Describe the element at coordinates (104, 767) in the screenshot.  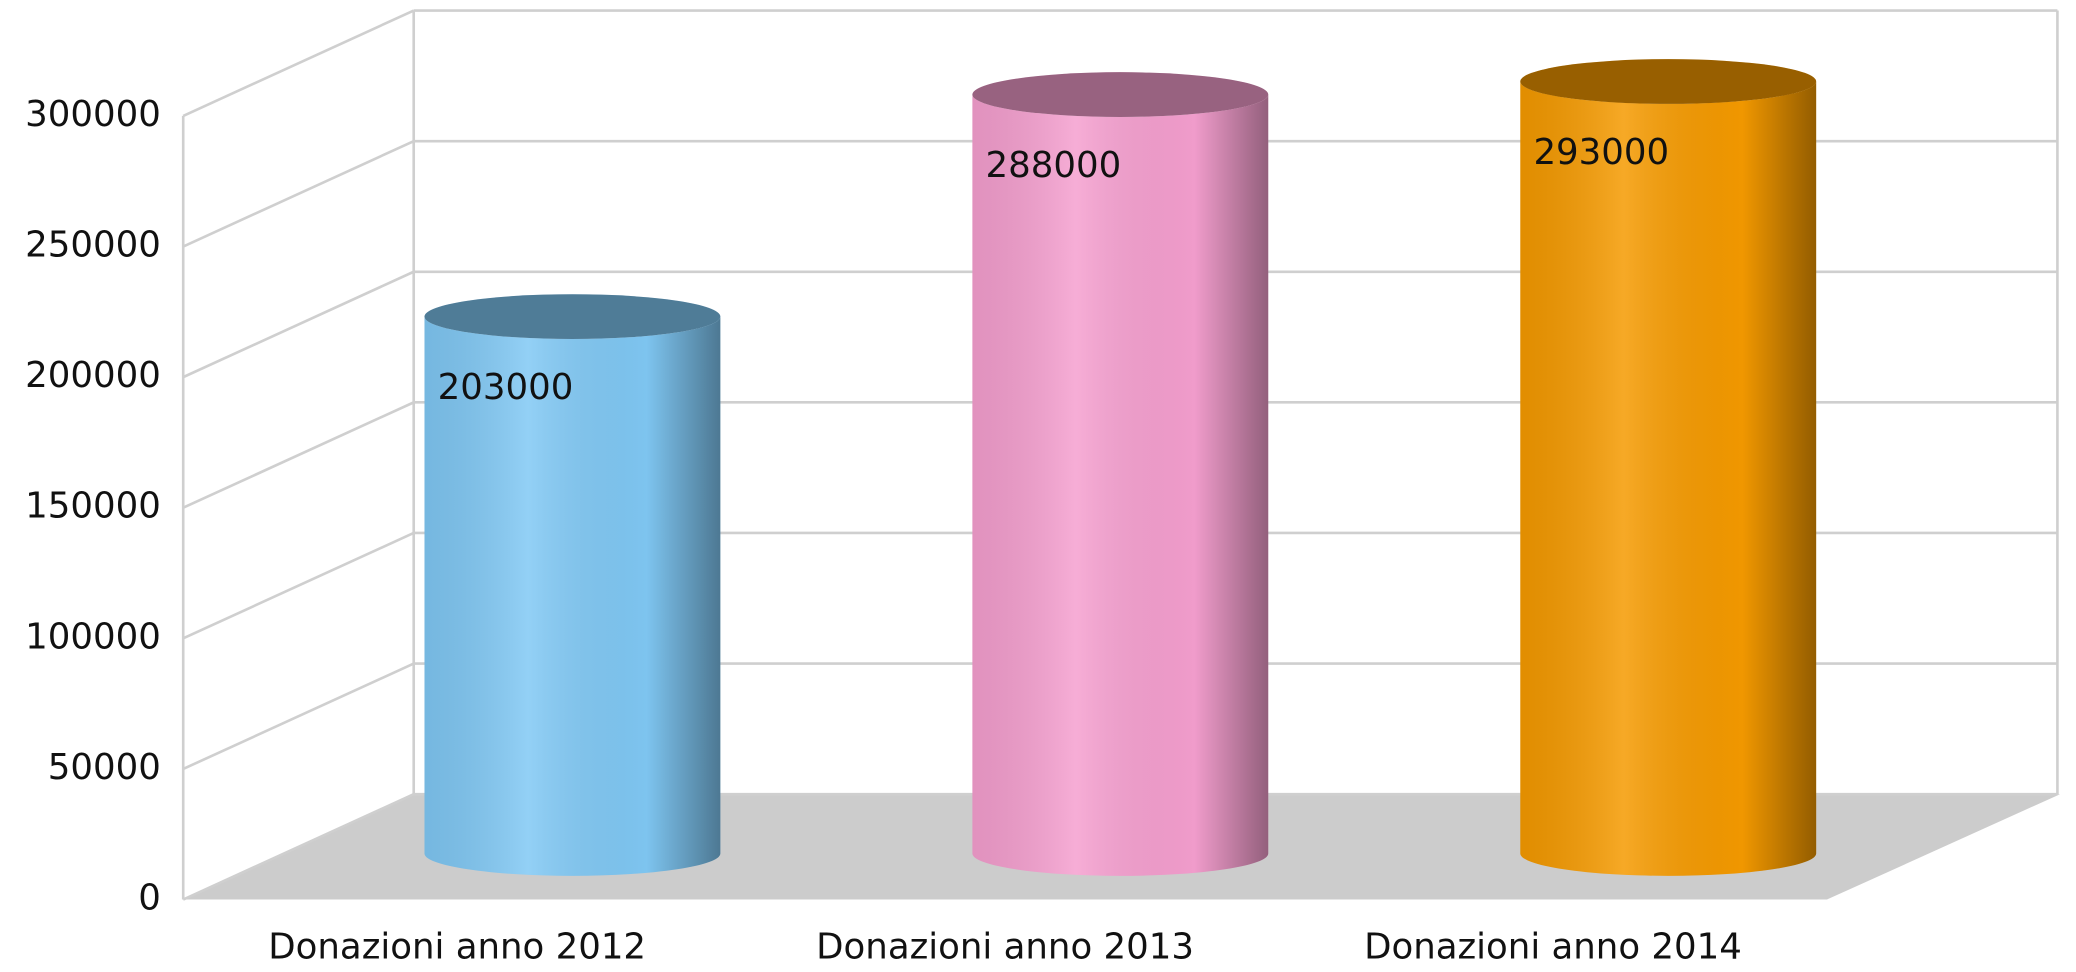
I see `y-tick-label: 50000` at that location.